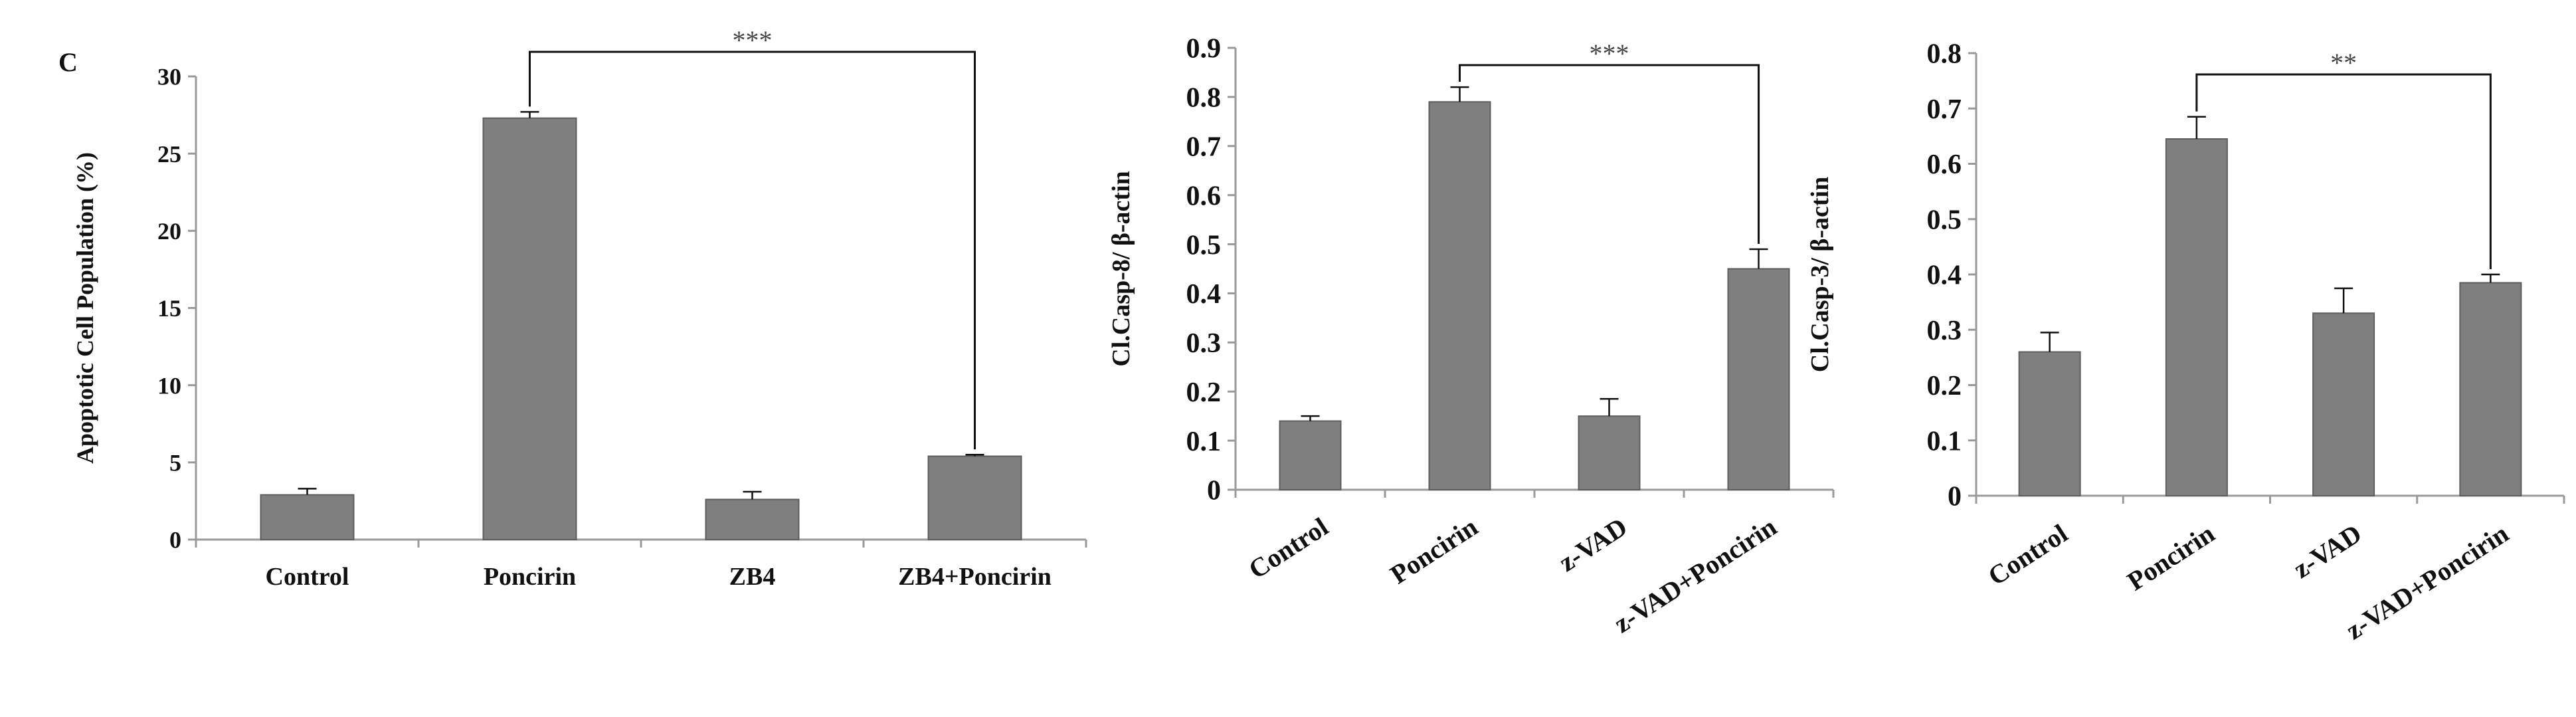 The image size is (2576, 717). I want to click on y-tick-label: 30, so click(169, 77).